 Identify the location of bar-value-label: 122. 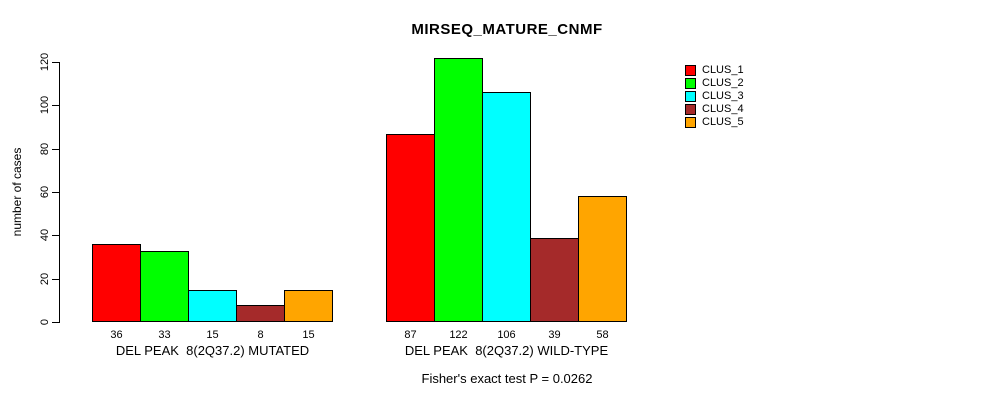
(458, 335).